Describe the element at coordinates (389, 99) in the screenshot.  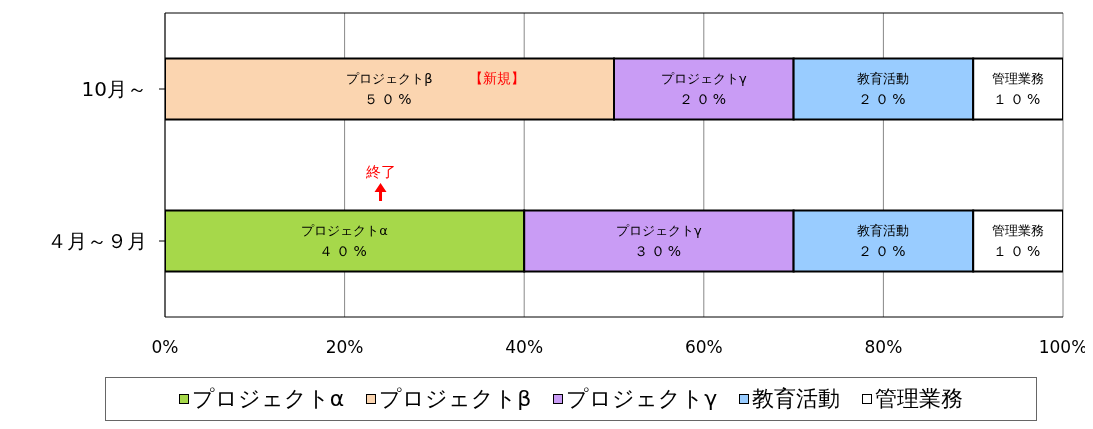
I see `data-label: ５０%` at that location.